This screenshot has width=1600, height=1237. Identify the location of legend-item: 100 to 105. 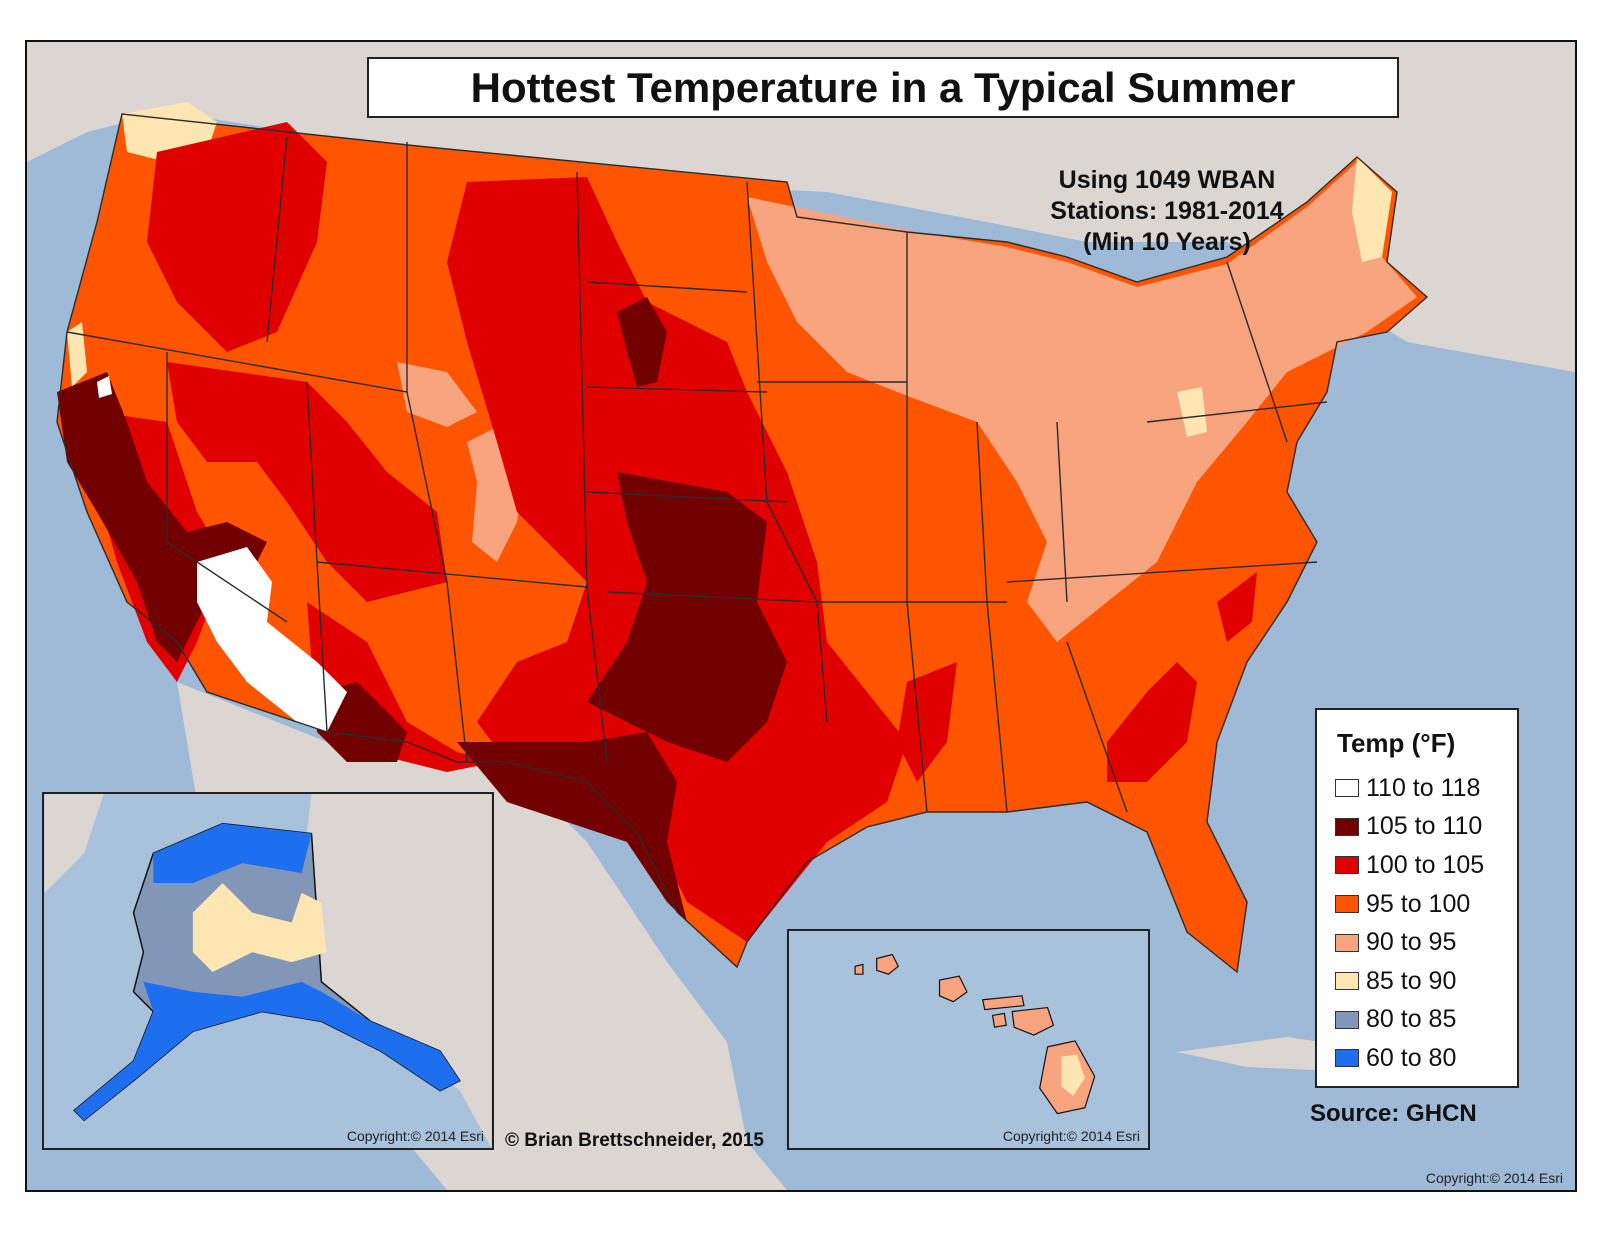
(1426, 865).